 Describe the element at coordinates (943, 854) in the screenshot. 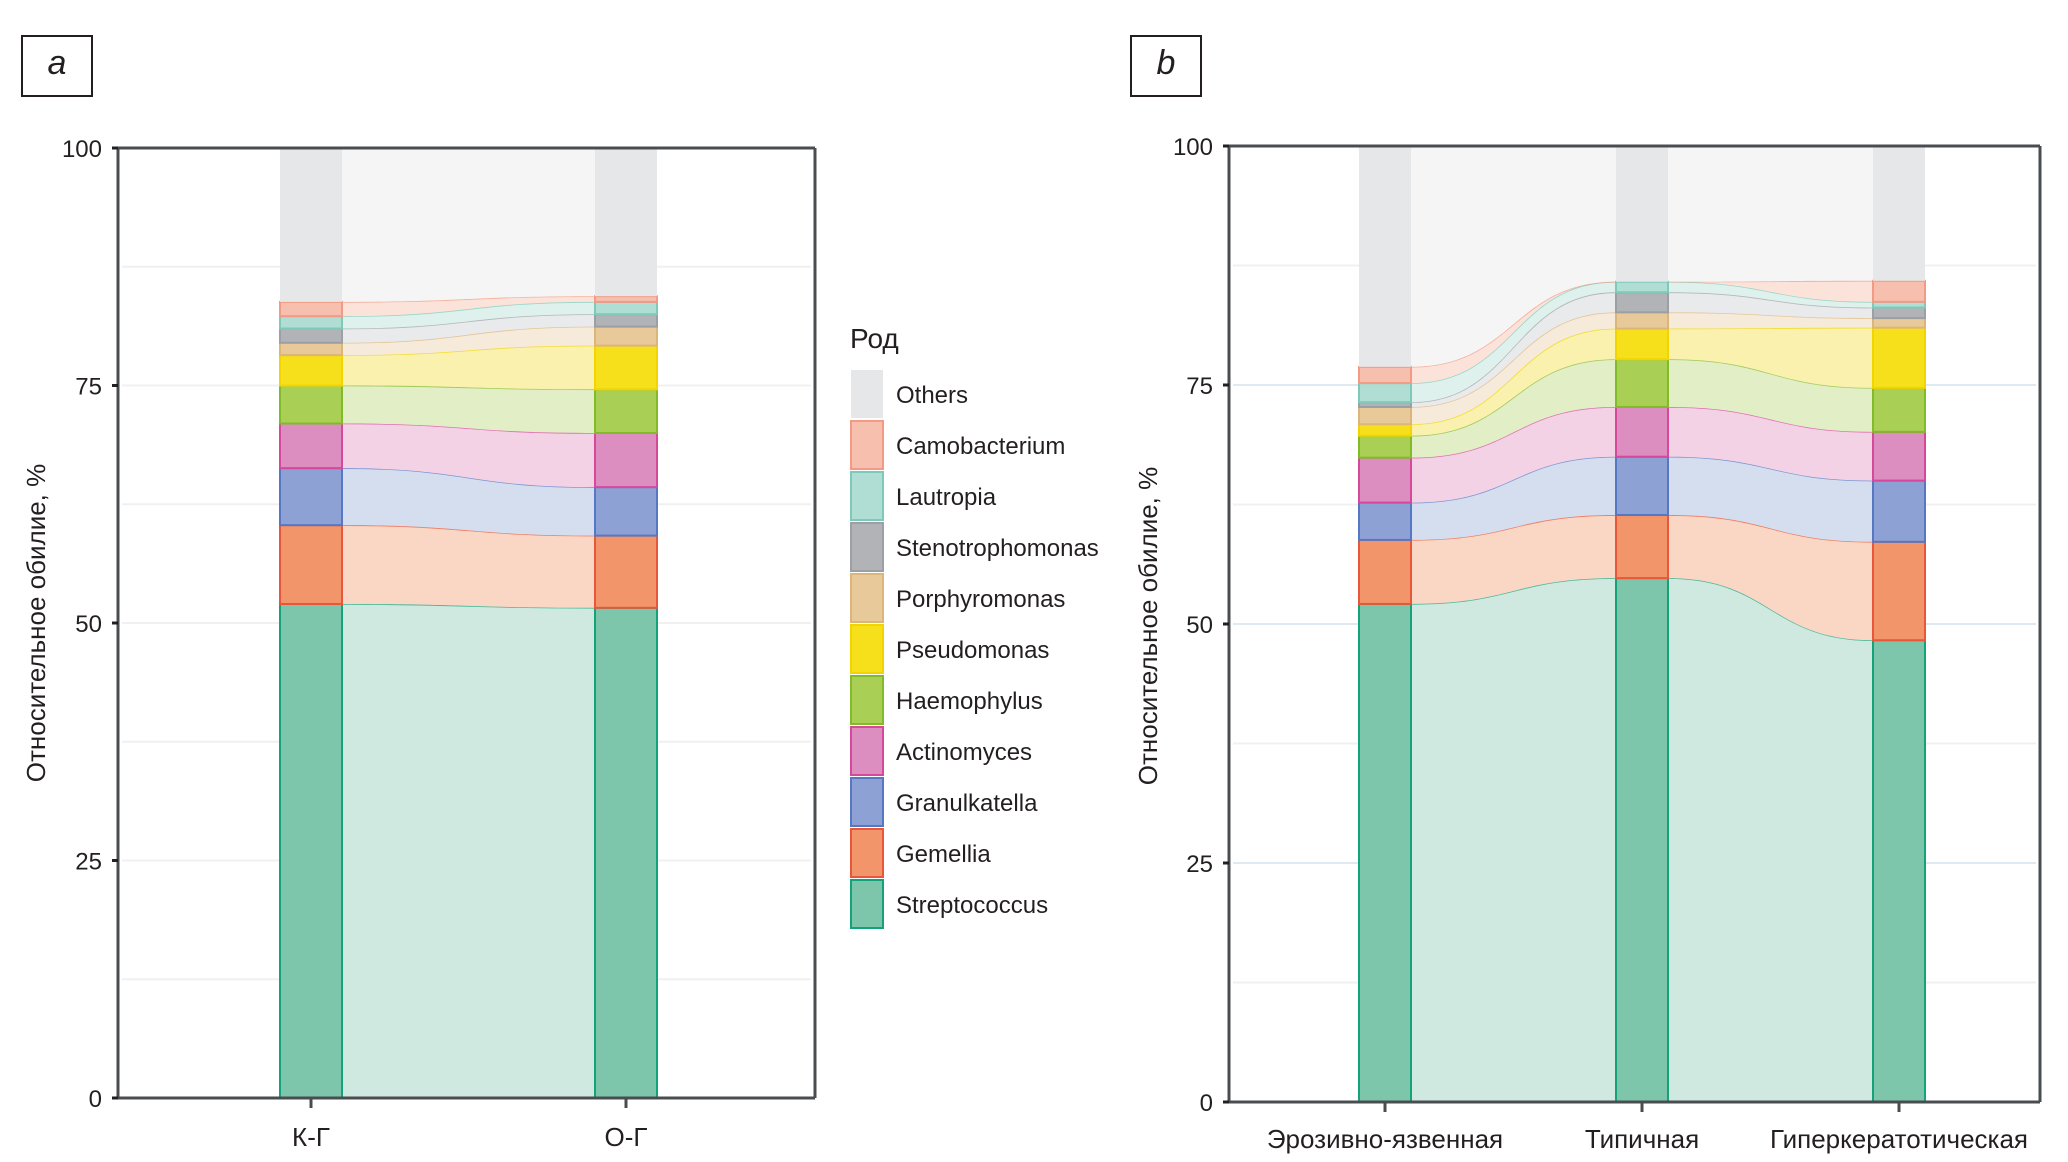

I see `legend-label-gemellia: Gemellia` at that location.